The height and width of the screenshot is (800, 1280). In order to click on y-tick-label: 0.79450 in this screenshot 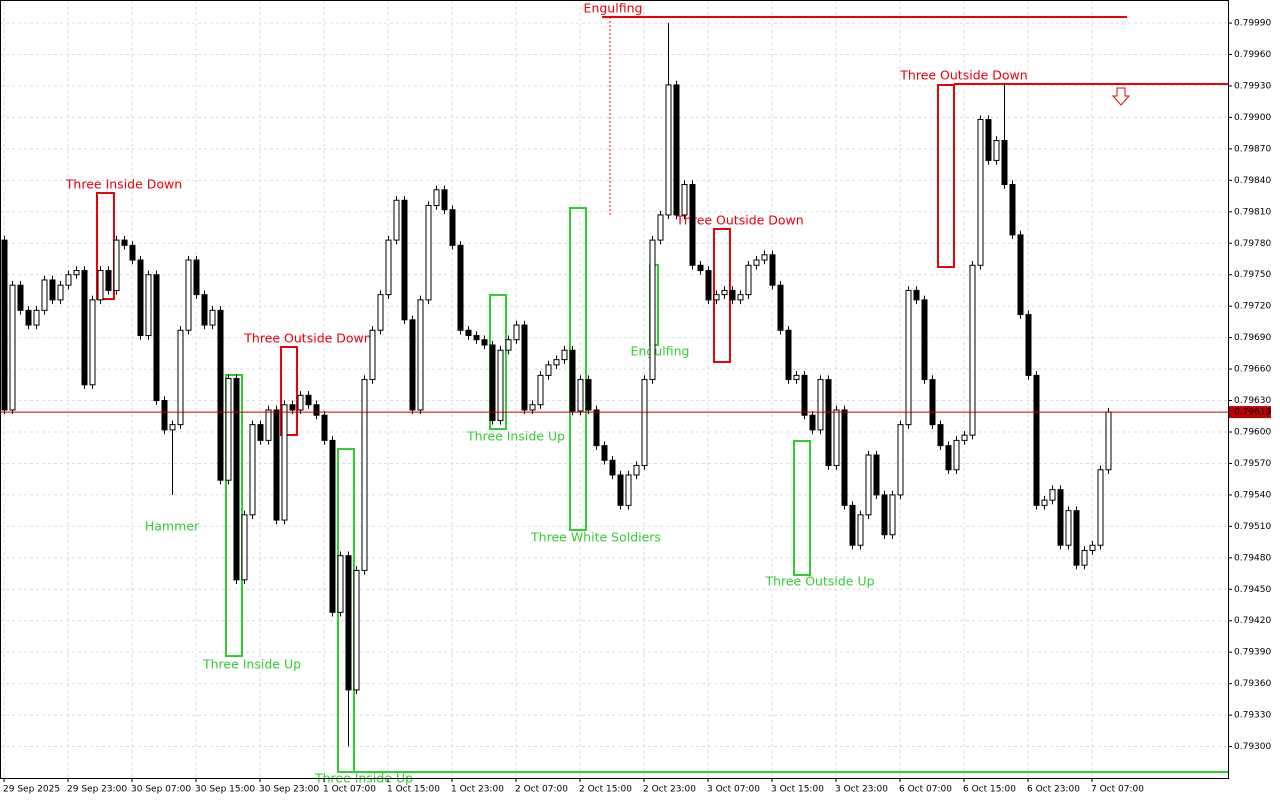, I will do `click(1252, 590)`.